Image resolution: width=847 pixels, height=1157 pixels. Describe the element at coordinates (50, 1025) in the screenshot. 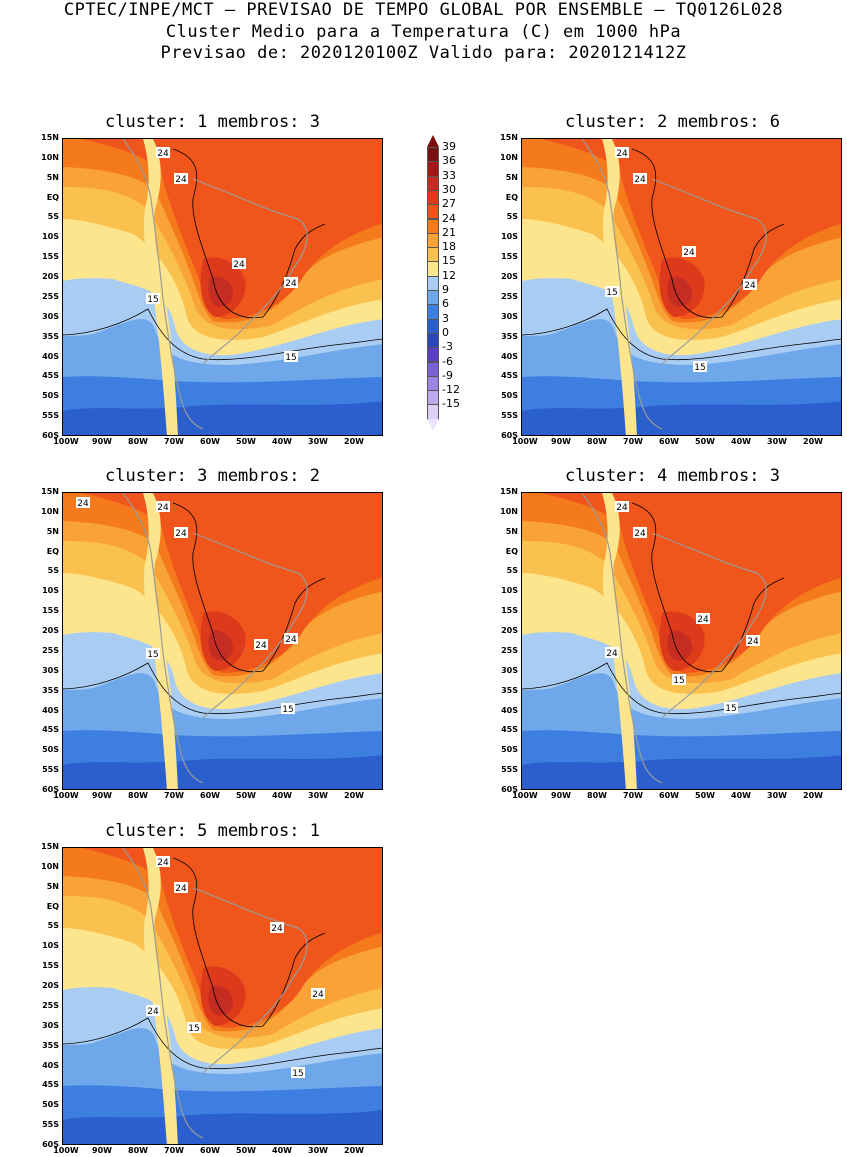

I see `lat-tick-label: 30S` at that location.